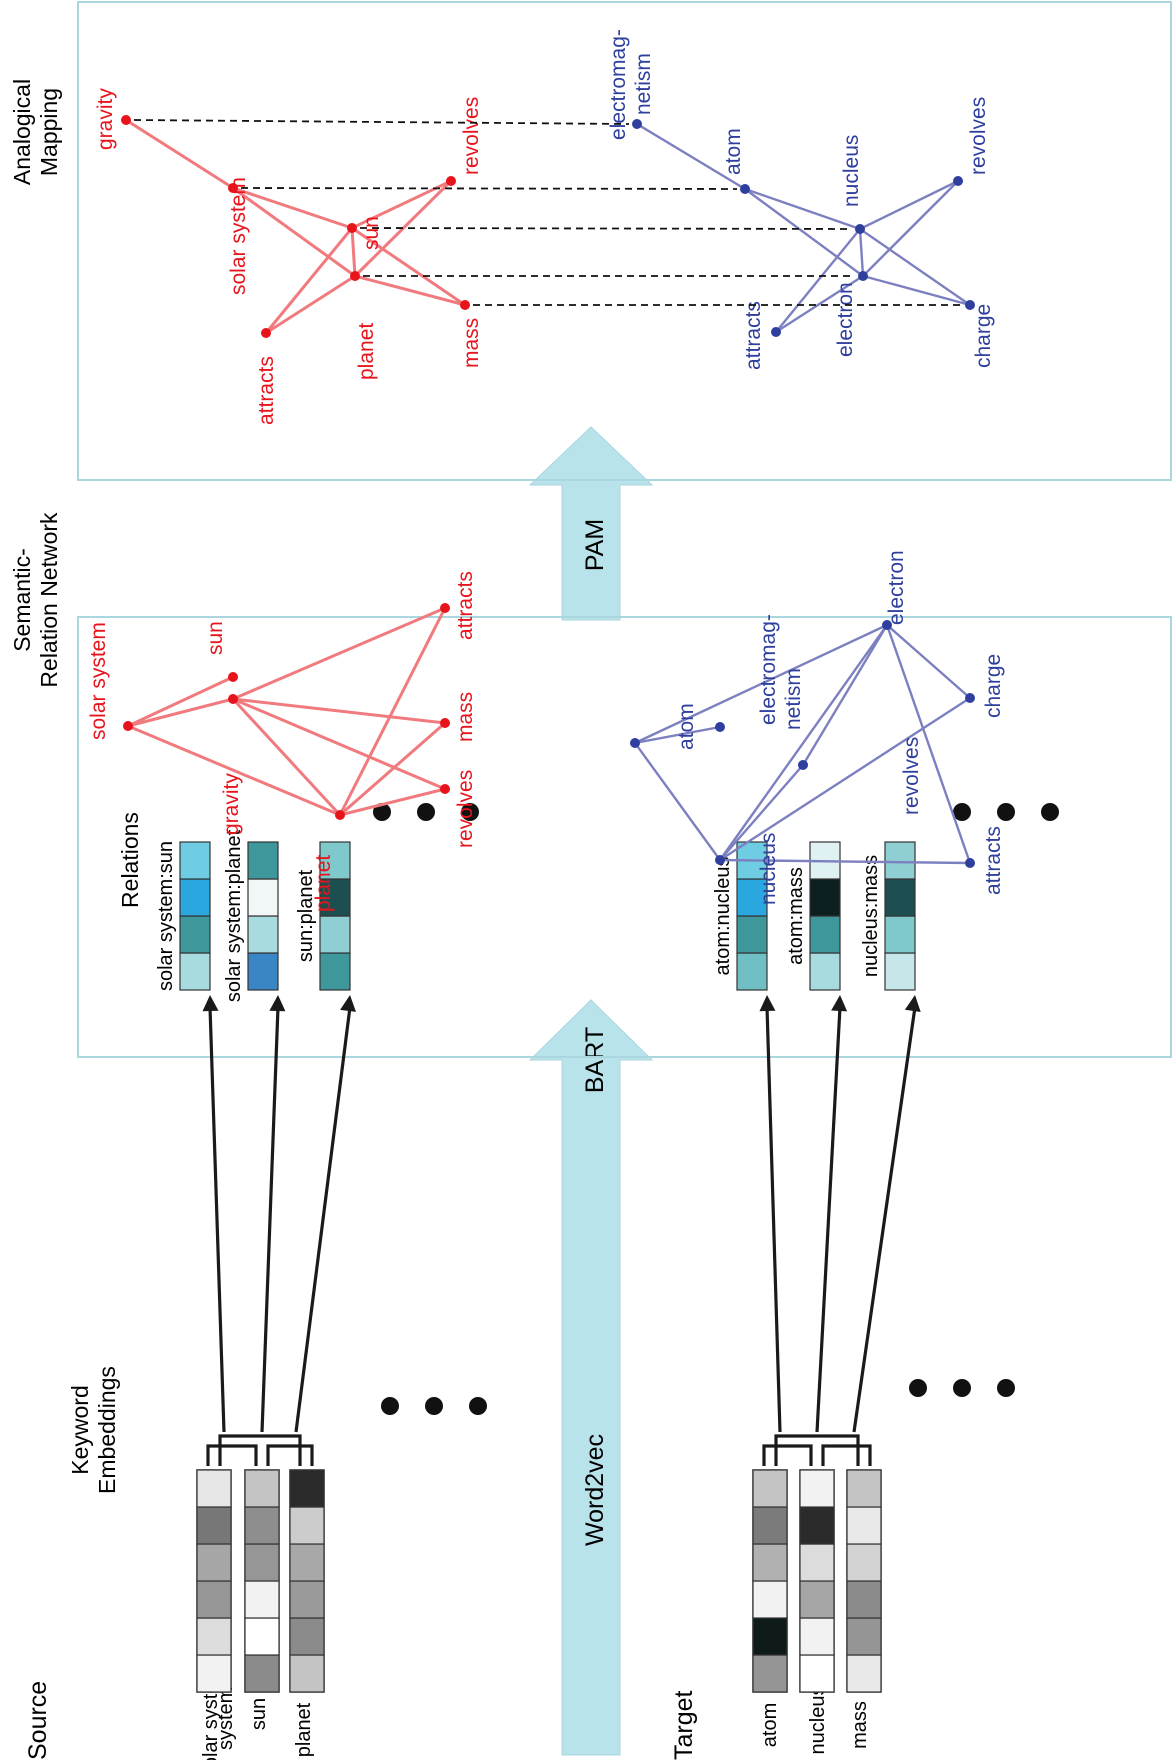  Describe the element at coordinates (465, 809) in the screenshot. I see `semantic-source-label-revolves: revolves` at that location.